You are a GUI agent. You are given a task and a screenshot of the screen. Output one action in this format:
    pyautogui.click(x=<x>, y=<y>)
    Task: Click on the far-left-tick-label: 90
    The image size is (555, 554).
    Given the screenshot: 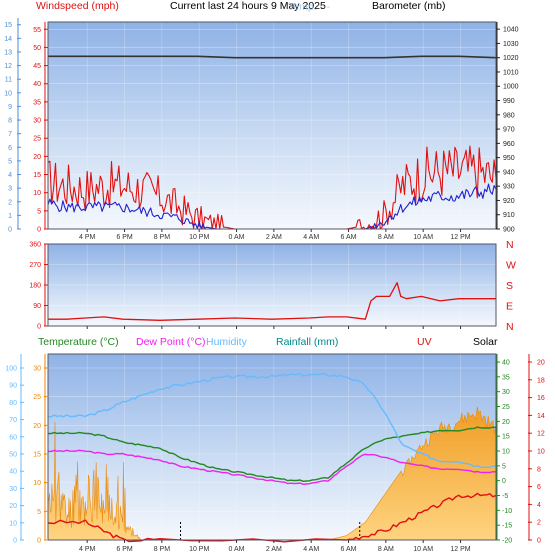 What is the action you would take?
    pyautogui.click(x=13, y=386)
    